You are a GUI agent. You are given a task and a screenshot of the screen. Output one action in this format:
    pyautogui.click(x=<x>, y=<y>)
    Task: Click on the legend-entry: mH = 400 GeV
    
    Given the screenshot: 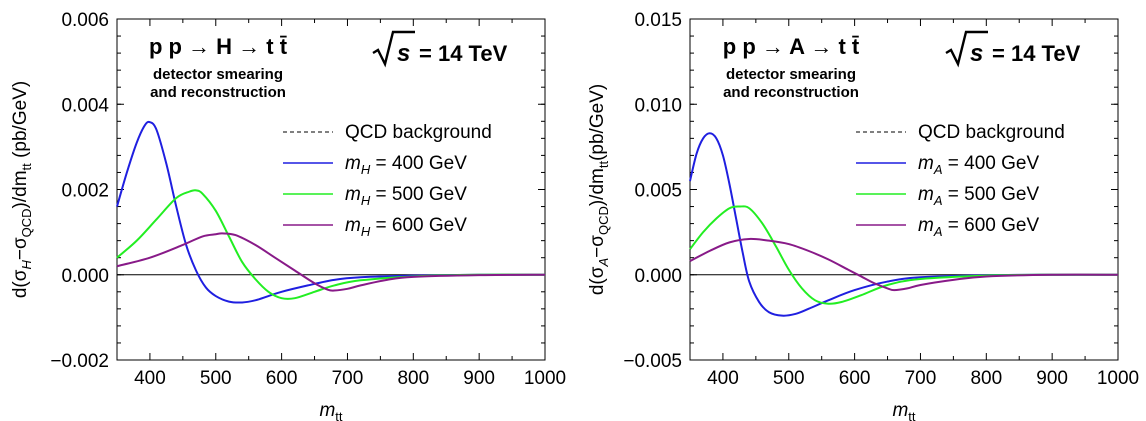 What is the action you would take?
    pyautogui.click(x=406, y=165)
    